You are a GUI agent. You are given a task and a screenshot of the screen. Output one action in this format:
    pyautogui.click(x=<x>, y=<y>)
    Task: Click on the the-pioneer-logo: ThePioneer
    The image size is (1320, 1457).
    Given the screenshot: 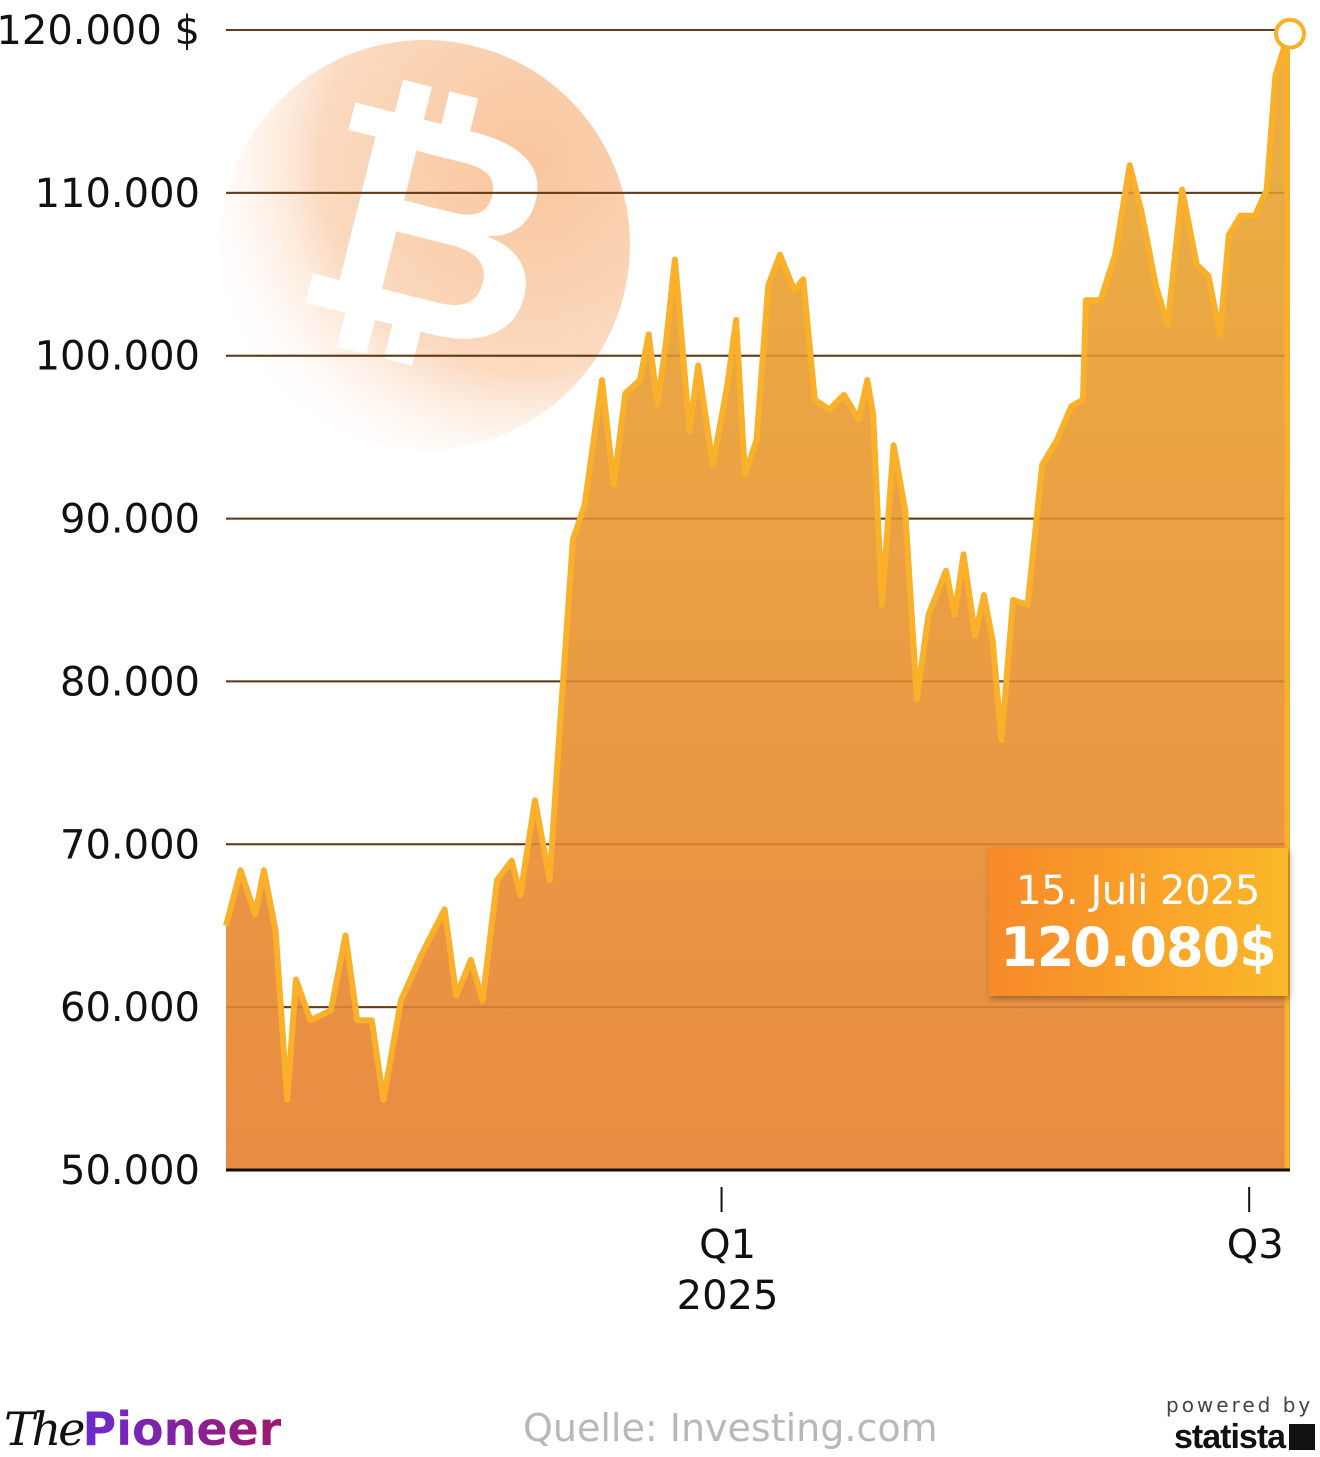 What is the action you would take?
    pyautogui.click(x=142, y=1429)
    